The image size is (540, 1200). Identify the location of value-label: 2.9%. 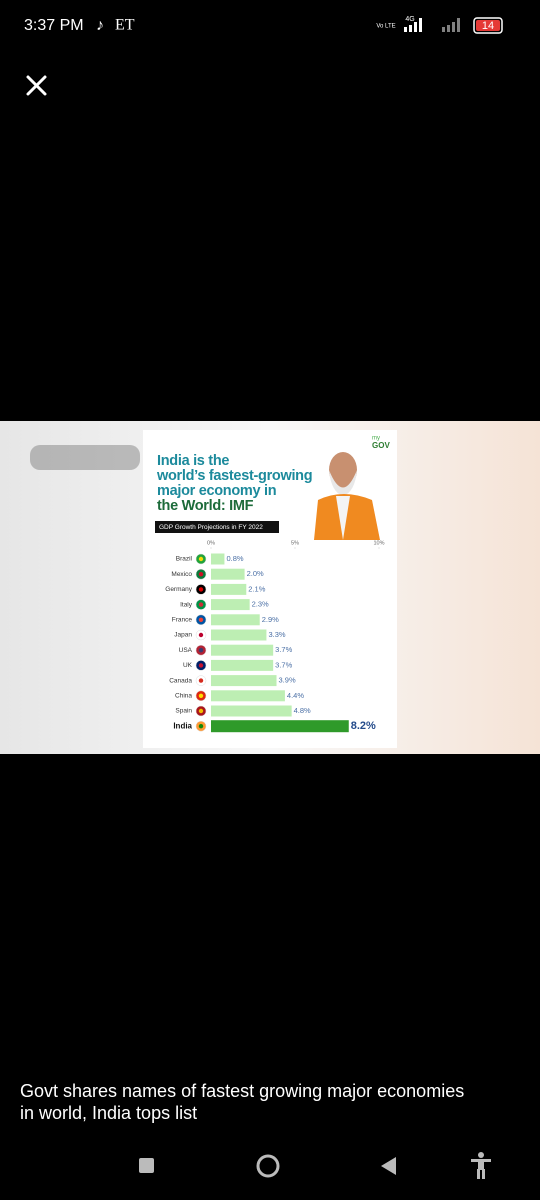
(270, 619).